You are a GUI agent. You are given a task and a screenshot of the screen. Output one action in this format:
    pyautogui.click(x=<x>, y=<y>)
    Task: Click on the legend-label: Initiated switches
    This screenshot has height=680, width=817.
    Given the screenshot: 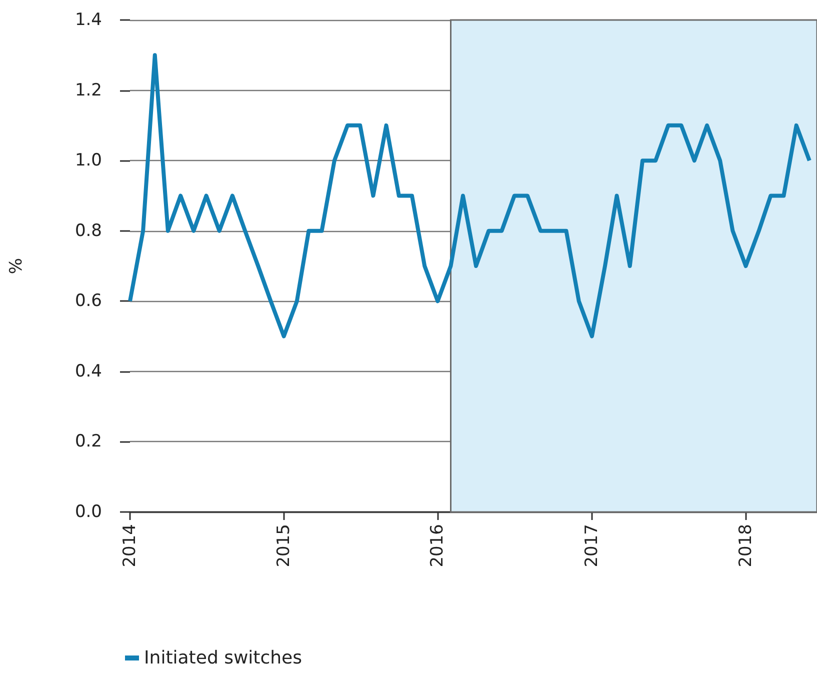 What is the action you would take?
    pyautogui.click(x=223, y=658)
    